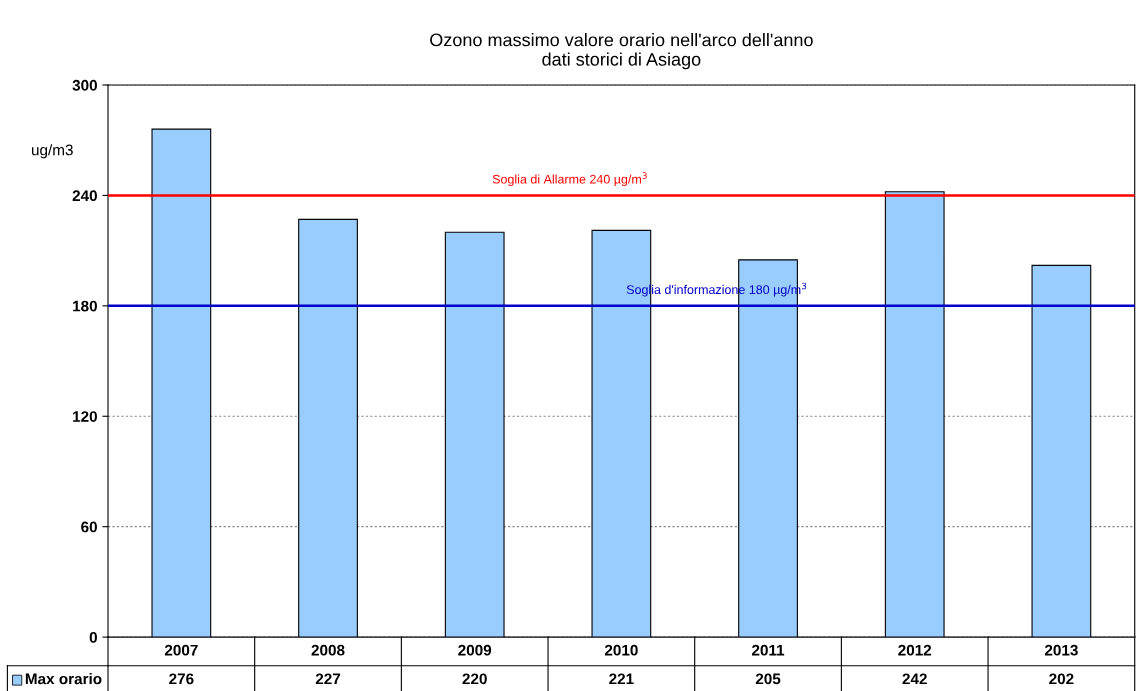 This screenshot has width=1137, height=691. What do you see at coordinates (768, 650) in the screenshot?
I see `x-tick-label: 2011` at bounding box center [768, 650].